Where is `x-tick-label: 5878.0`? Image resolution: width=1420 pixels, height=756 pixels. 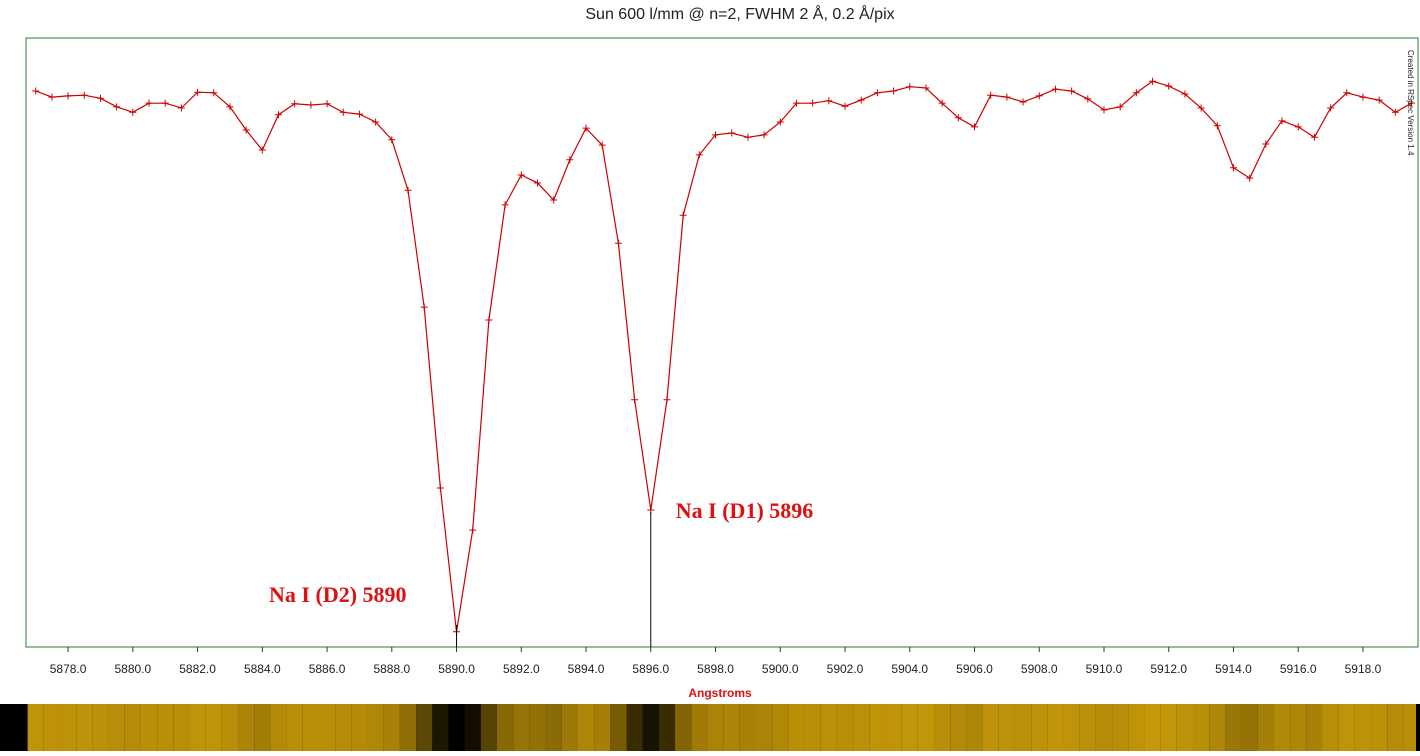 x-tick-label: 5878.0 is located at coordinates (68, 669).